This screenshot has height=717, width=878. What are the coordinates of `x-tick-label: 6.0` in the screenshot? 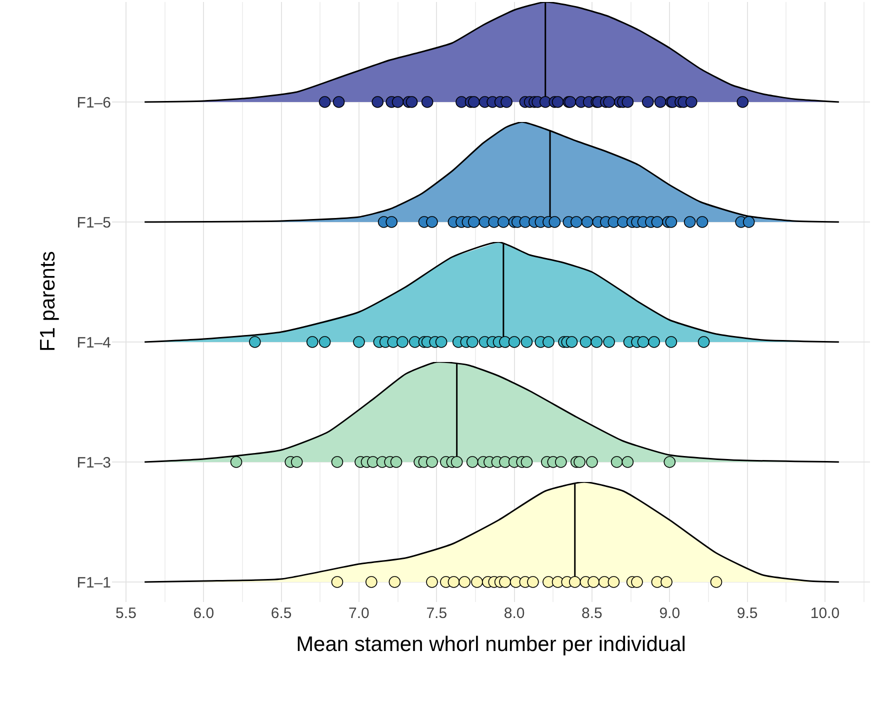 It's located at (203, 613).